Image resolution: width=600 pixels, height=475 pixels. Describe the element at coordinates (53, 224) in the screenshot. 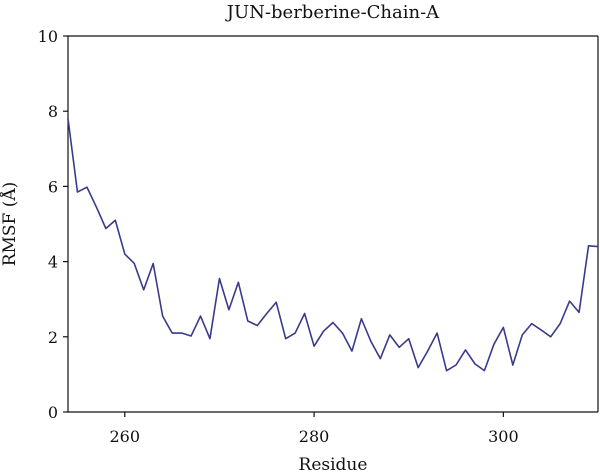

I see `y-ticks: 0 2 4 6 8 10` at that location.